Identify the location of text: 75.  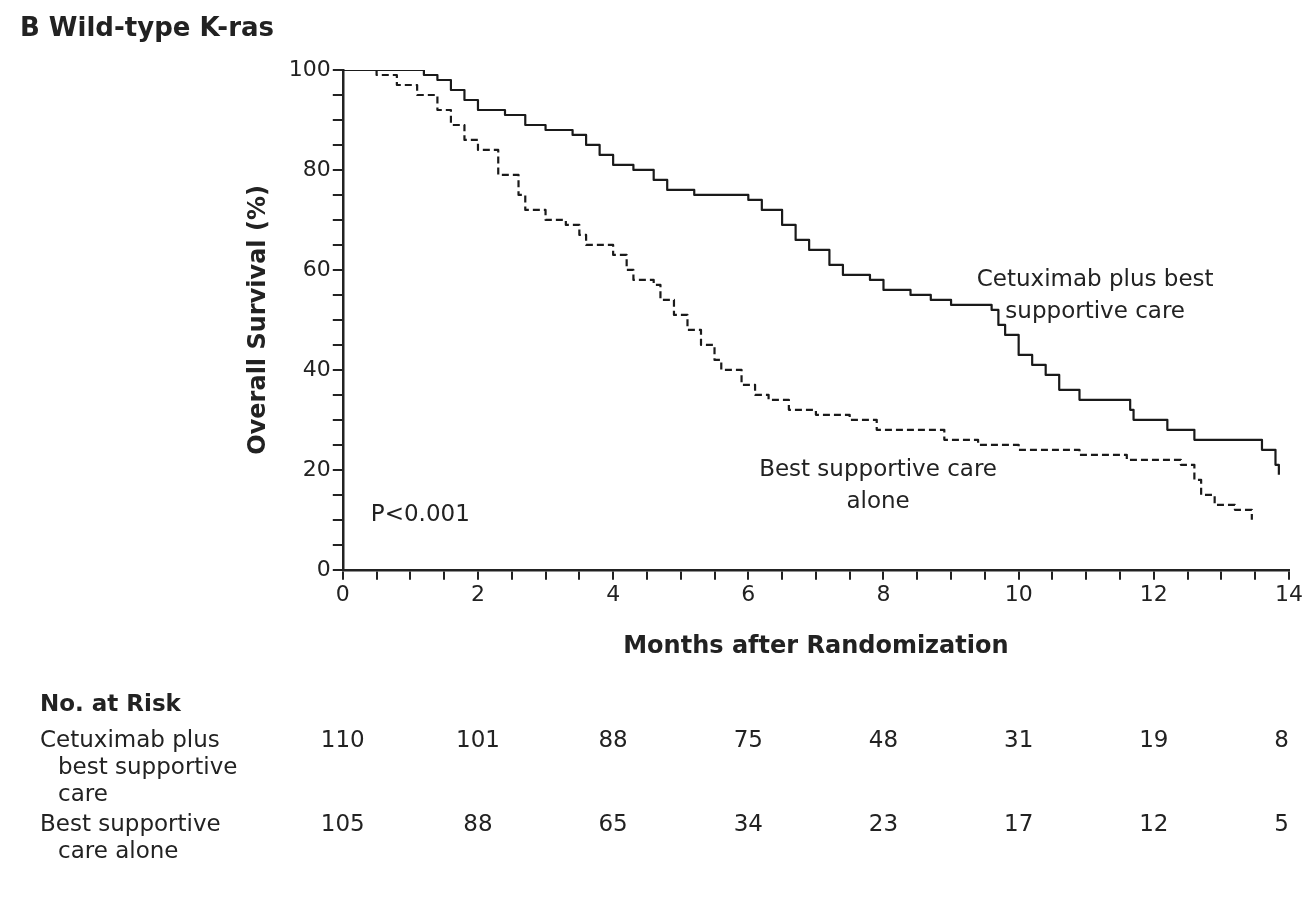
(748, 739).